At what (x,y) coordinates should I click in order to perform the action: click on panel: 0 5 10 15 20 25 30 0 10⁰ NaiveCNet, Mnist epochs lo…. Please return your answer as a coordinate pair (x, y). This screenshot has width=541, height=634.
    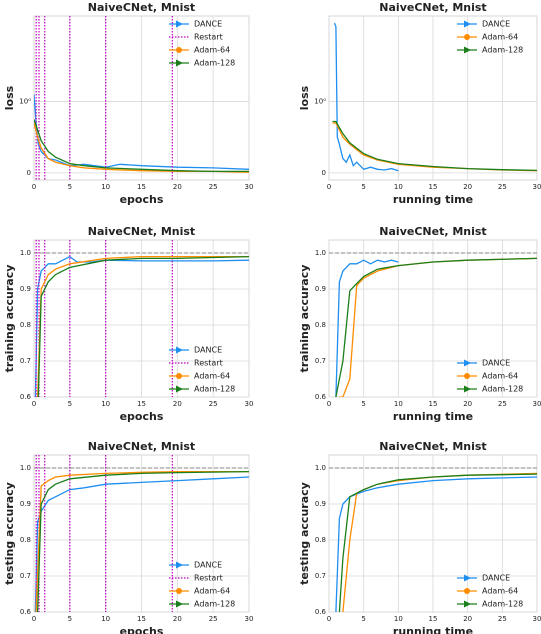
    Looking at the image, I should click on (128, 103).